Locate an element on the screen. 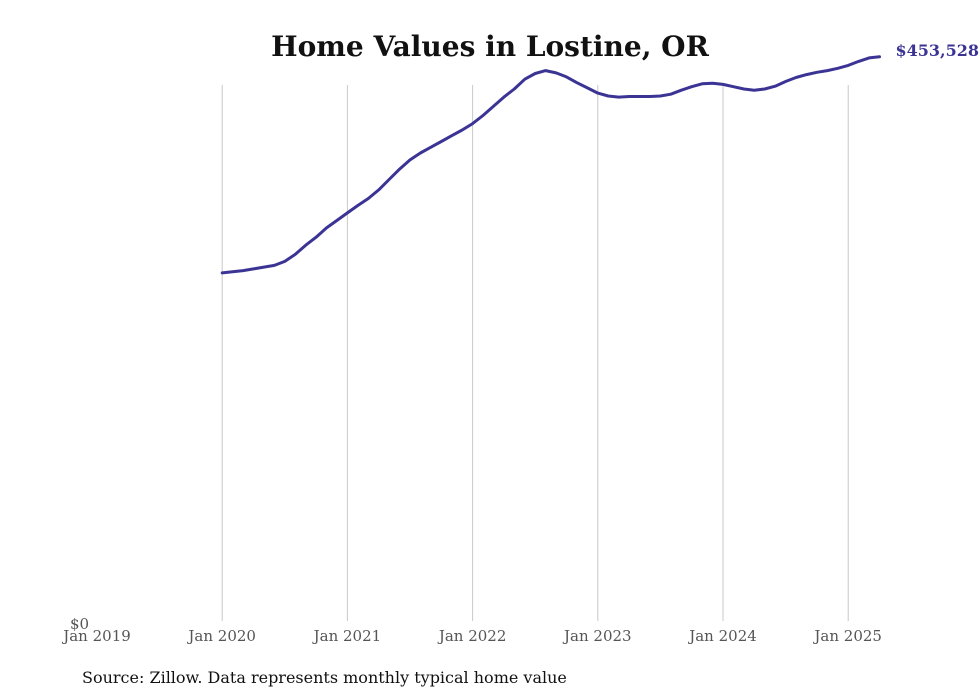 The width and height of the screenshot is (980, 699). x-tick-label: Jan 2020 is located at coordinates (221, 636).